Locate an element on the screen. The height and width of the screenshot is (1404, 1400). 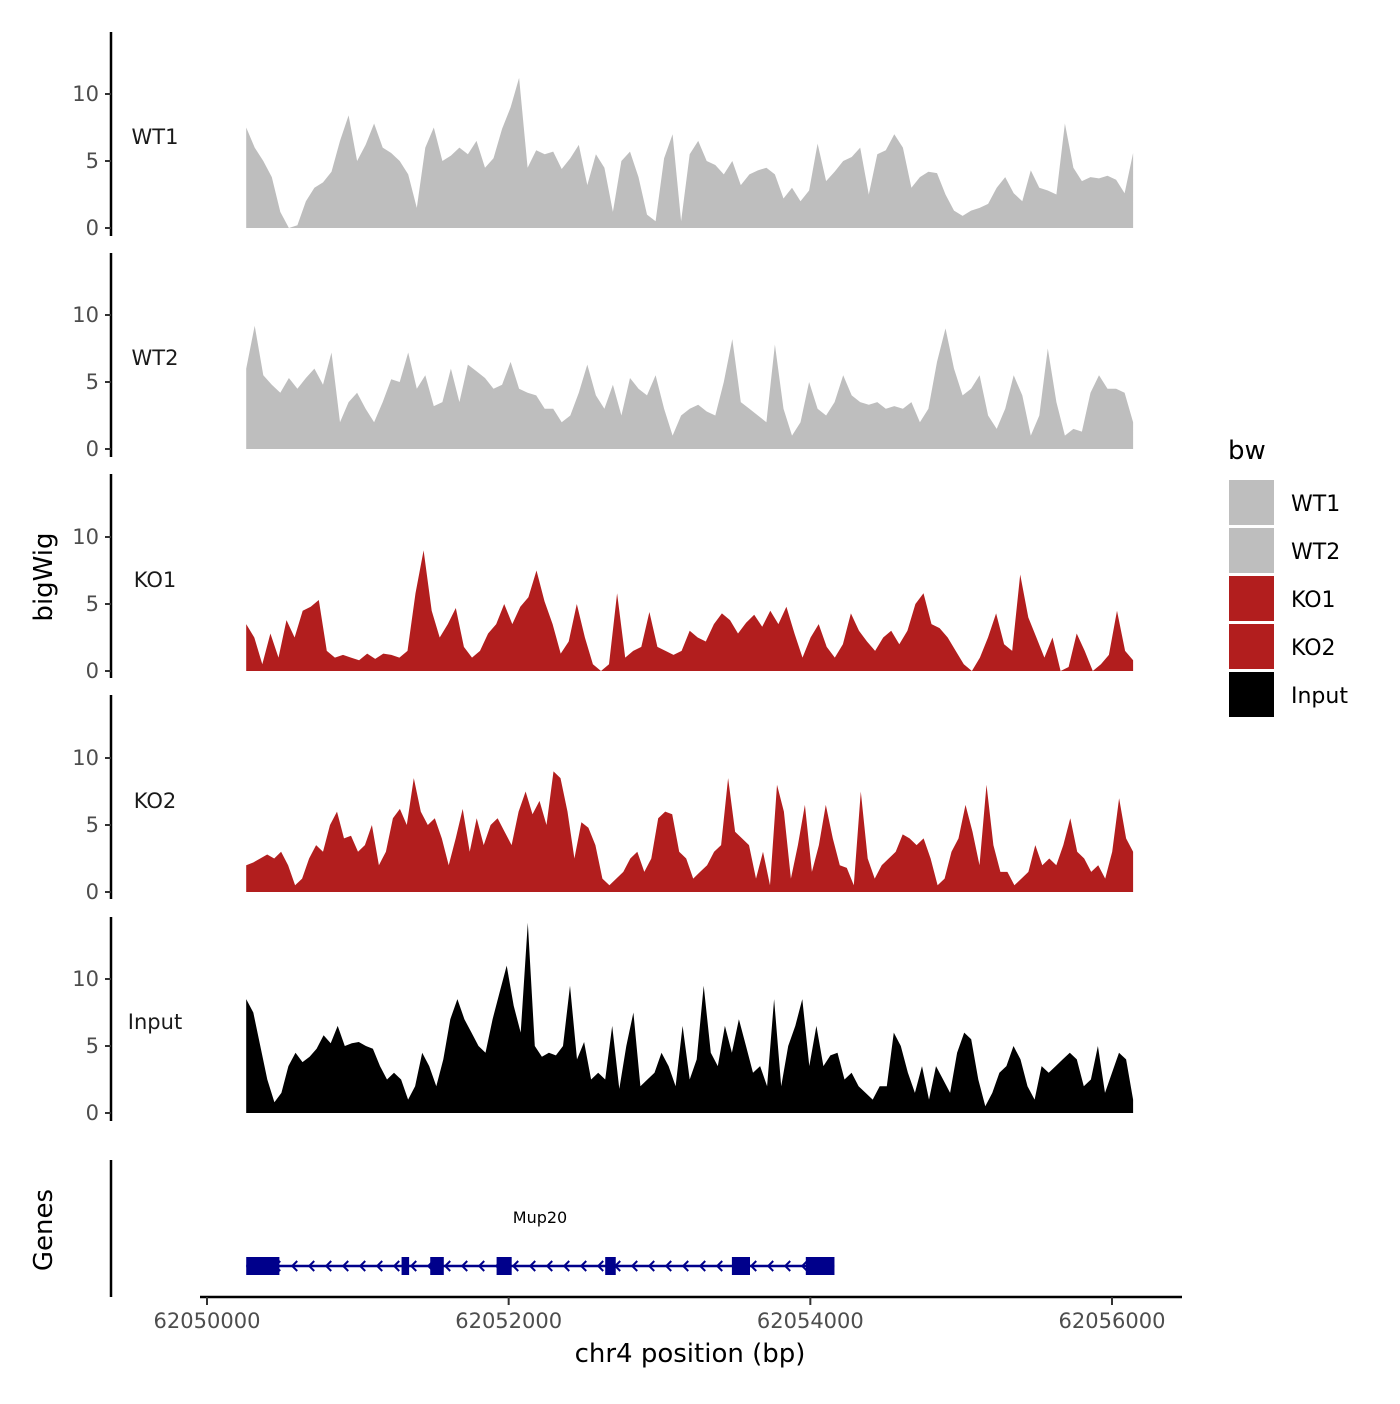
x-tick-label: 62056000 is located at coordinates (1112, 1321).